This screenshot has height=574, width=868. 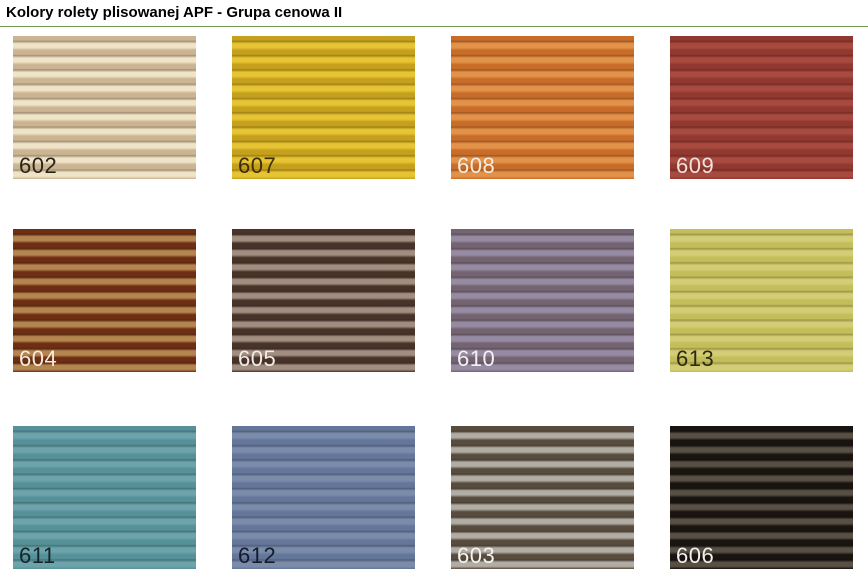 I want to click on color-swatch: 606, so click(x=761, y=497).